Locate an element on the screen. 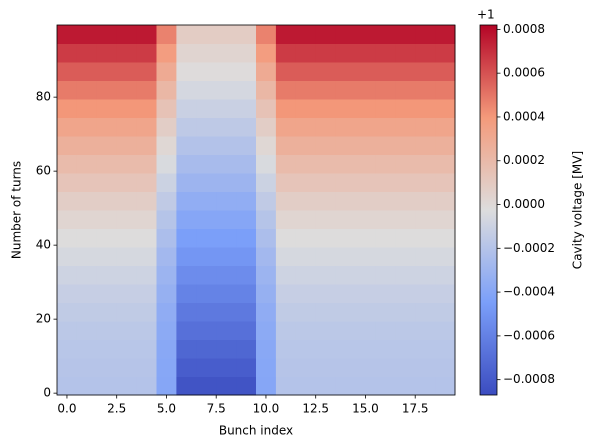 The height and width of the screenshot is (448, 596). y-axis-label: Number of turns is located at coordinates (17, 210).